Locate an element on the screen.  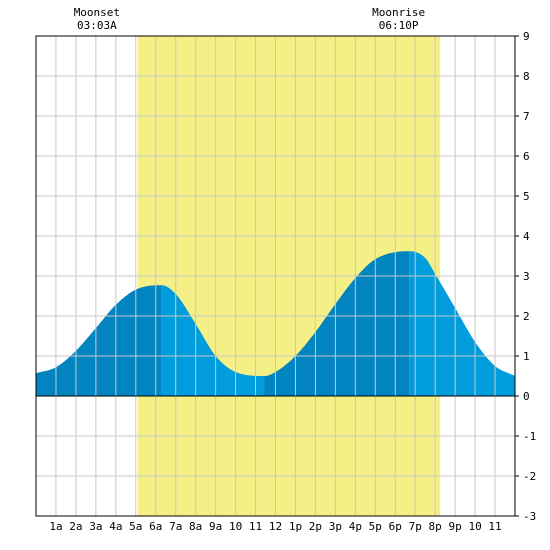
y-tick-label: 2 is located at coordinates (526, 316).